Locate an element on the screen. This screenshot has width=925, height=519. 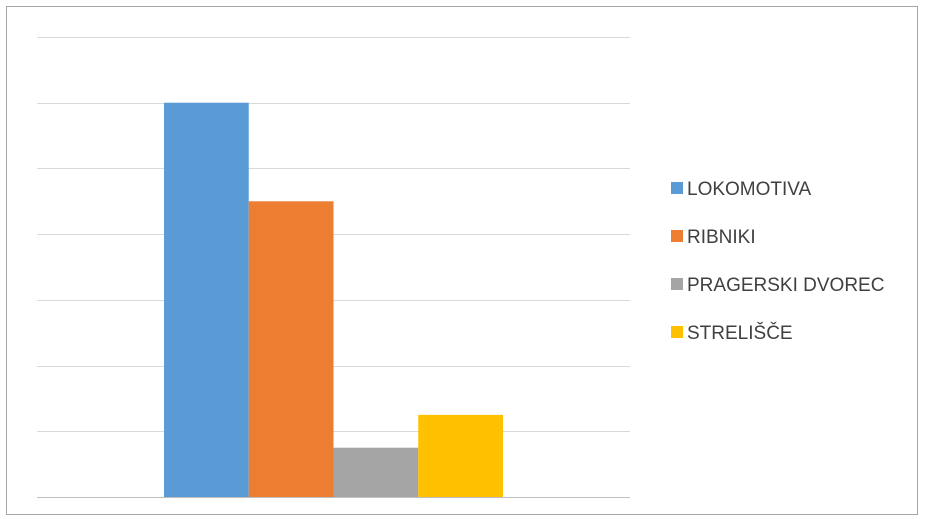
legend-label: PRAGERSKI DVOREC is located at coordinates (785, 285).